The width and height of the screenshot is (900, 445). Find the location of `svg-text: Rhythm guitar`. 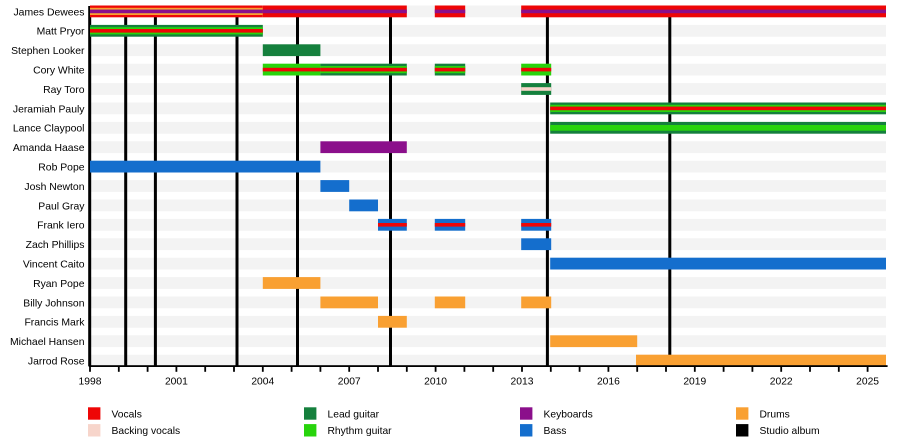

svg-text: Rhythm guitar is located at coordinates (360, 431).